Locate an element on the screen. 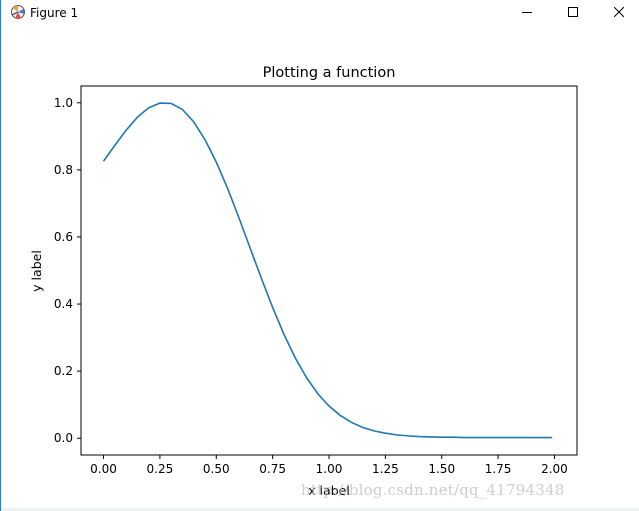 This screenshot has width=639, height=511. bottom-strip is located at coordinates (320, 509).